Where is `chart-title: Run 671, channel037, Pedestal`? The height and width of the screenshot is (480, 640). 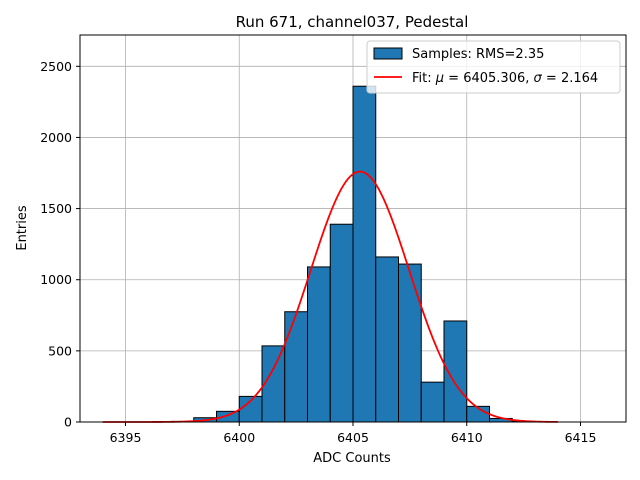 chart-title: Run 671, channel037, Pedestal is located at coordinates (352, 22).